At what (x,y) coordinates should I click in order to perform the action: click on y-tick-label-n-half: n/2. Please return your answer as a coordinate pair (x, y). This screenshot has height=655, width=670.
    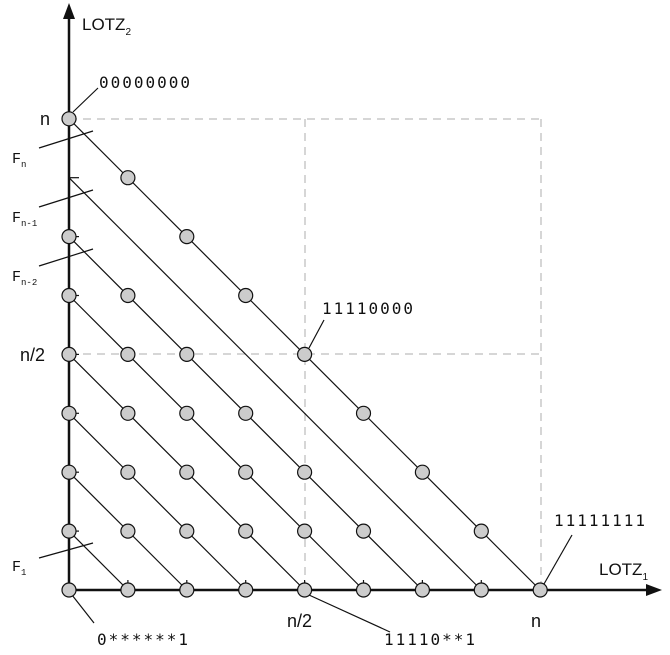
    Looking at the image, I should click on (32, 355).